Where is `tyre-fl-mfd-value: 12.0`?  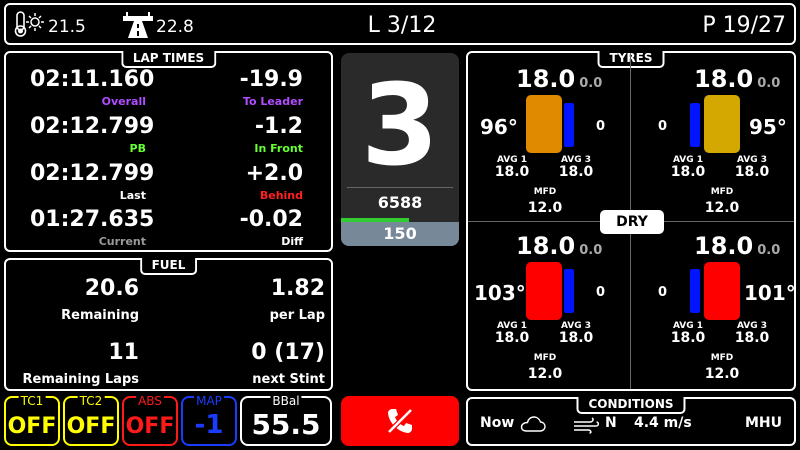
tyre-fl-mfd-value: 12.0 is located at coordinates (545, 208).